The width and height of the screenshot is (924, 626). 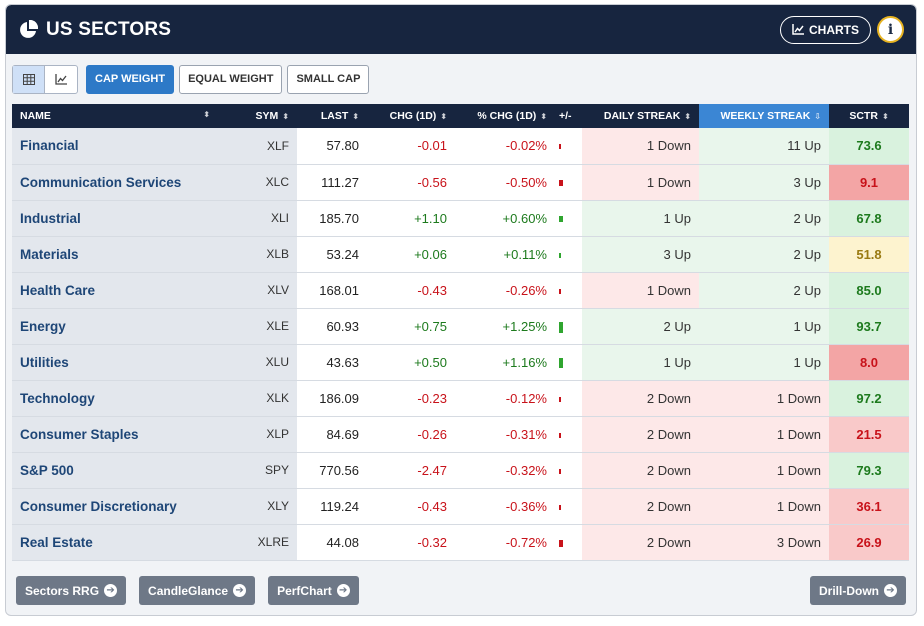 What do you see at coordinates (115, 398) in the screenshot?
I see `sector-name-link: Technology` at bounding box center [115, 398].